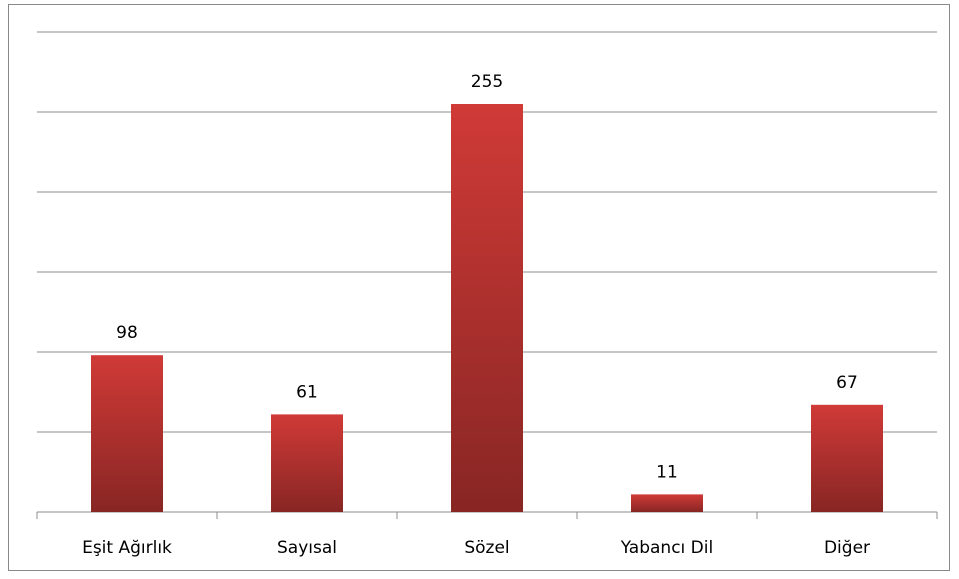 This screenshot has width=959, height=579. What do you see at coordinates (486, 548) in the screenshot?
I see `x-tick-label: Sözel` at bounding box center [486, 548].